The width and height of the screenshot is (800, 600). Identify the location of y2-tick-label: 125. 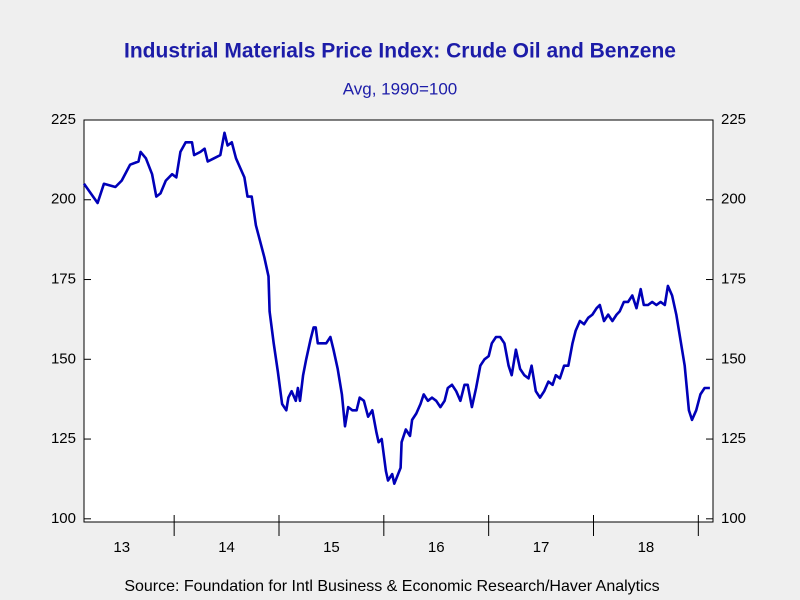
(733, 438).